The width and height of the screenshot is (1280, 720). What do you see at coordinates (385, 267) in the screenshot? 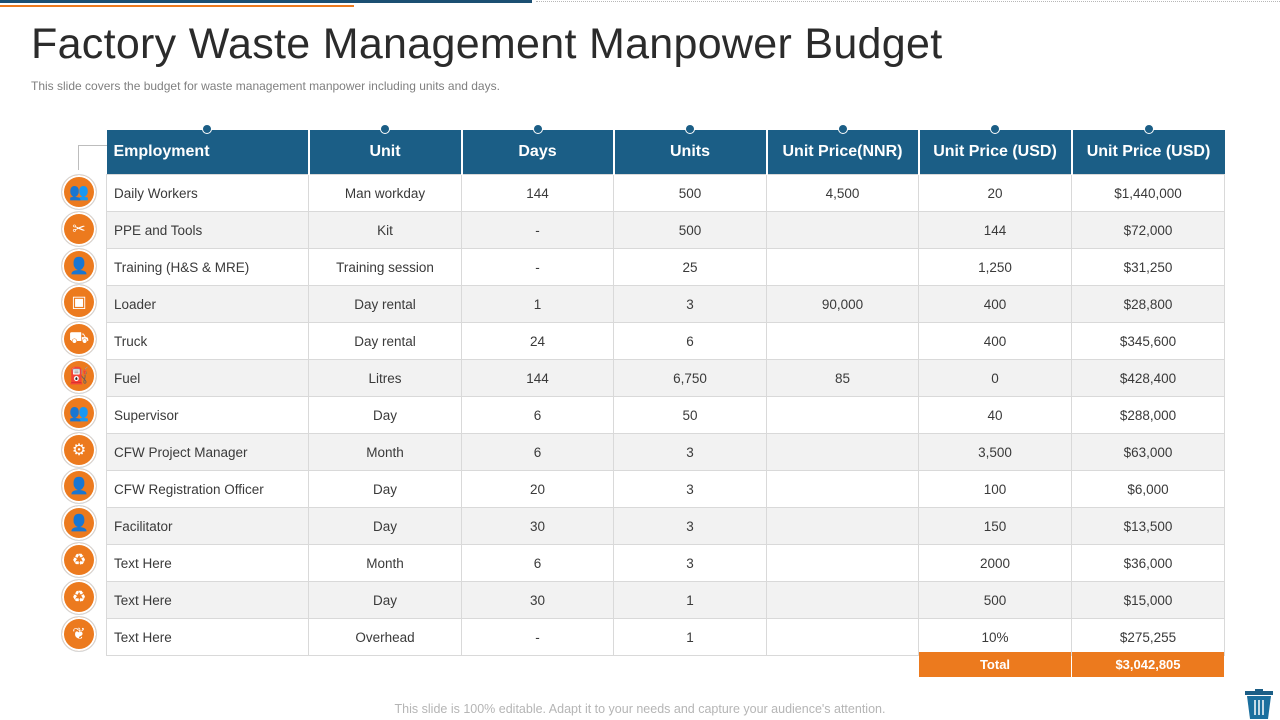
I see `unit-cell: Training session` at bounding box center [385, 267].